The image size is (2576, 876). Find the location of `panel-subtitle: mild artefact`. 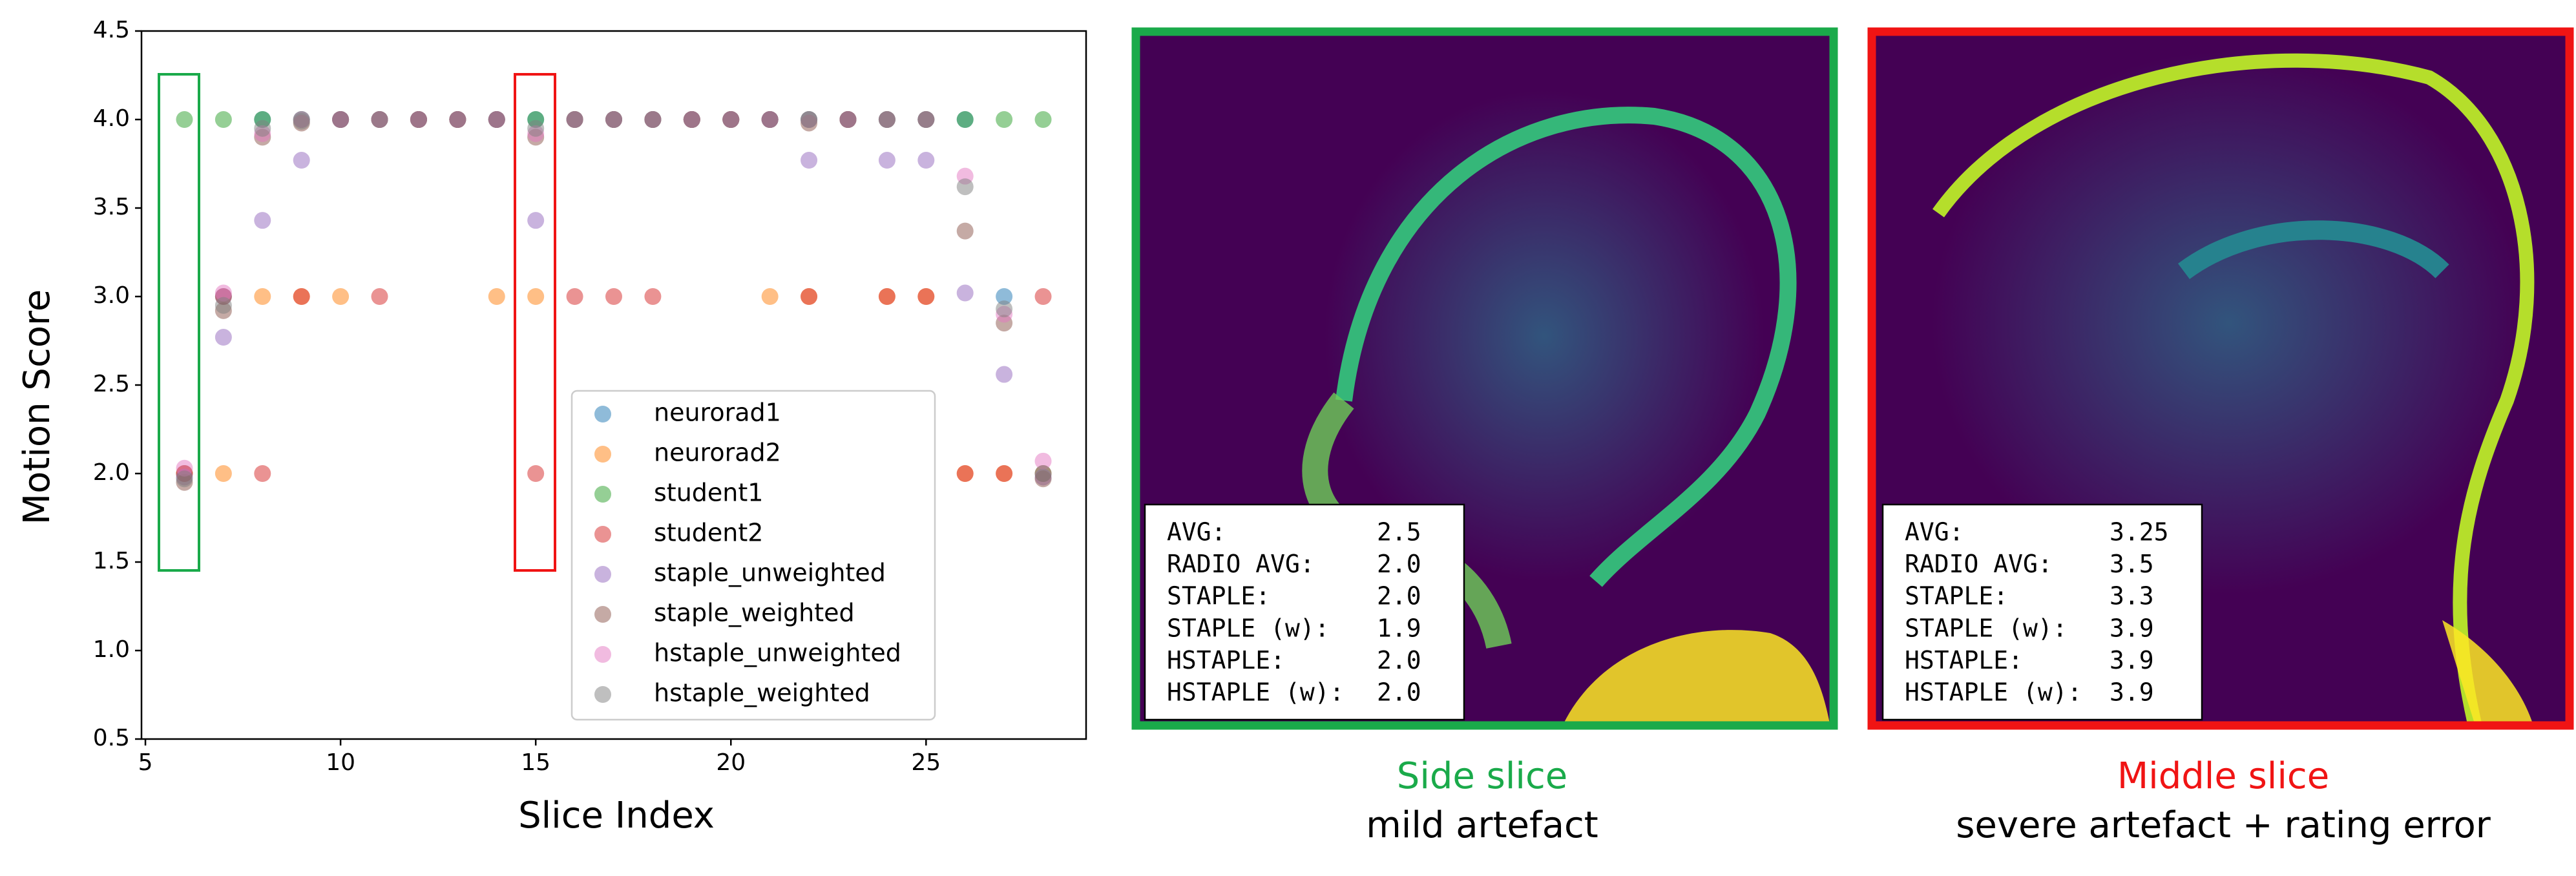

panel-subtitle: mild artefact is located at coordinates (1482, 825).